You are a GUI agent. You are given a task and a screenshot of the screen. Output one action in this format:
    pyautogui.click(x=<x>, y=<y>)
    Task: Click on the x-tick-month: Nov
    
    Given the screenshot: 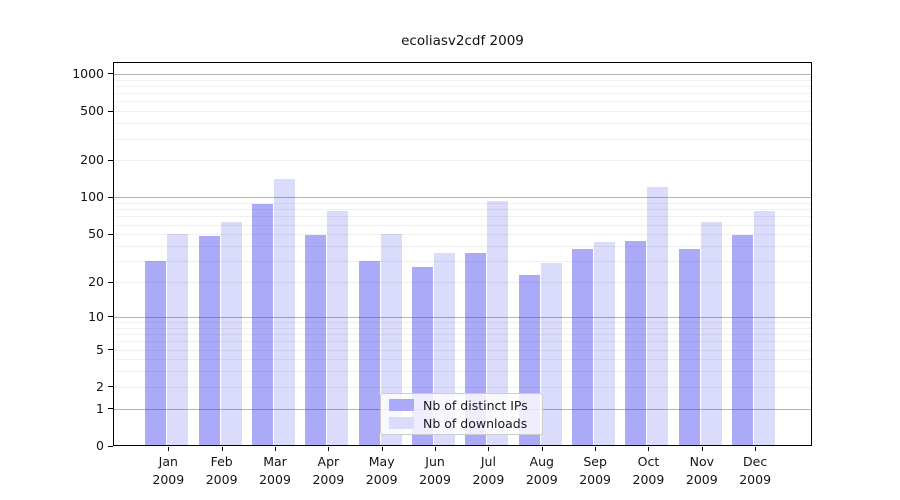 What is the action you would take?
    pyautogui.click(x=701, y=461)
    